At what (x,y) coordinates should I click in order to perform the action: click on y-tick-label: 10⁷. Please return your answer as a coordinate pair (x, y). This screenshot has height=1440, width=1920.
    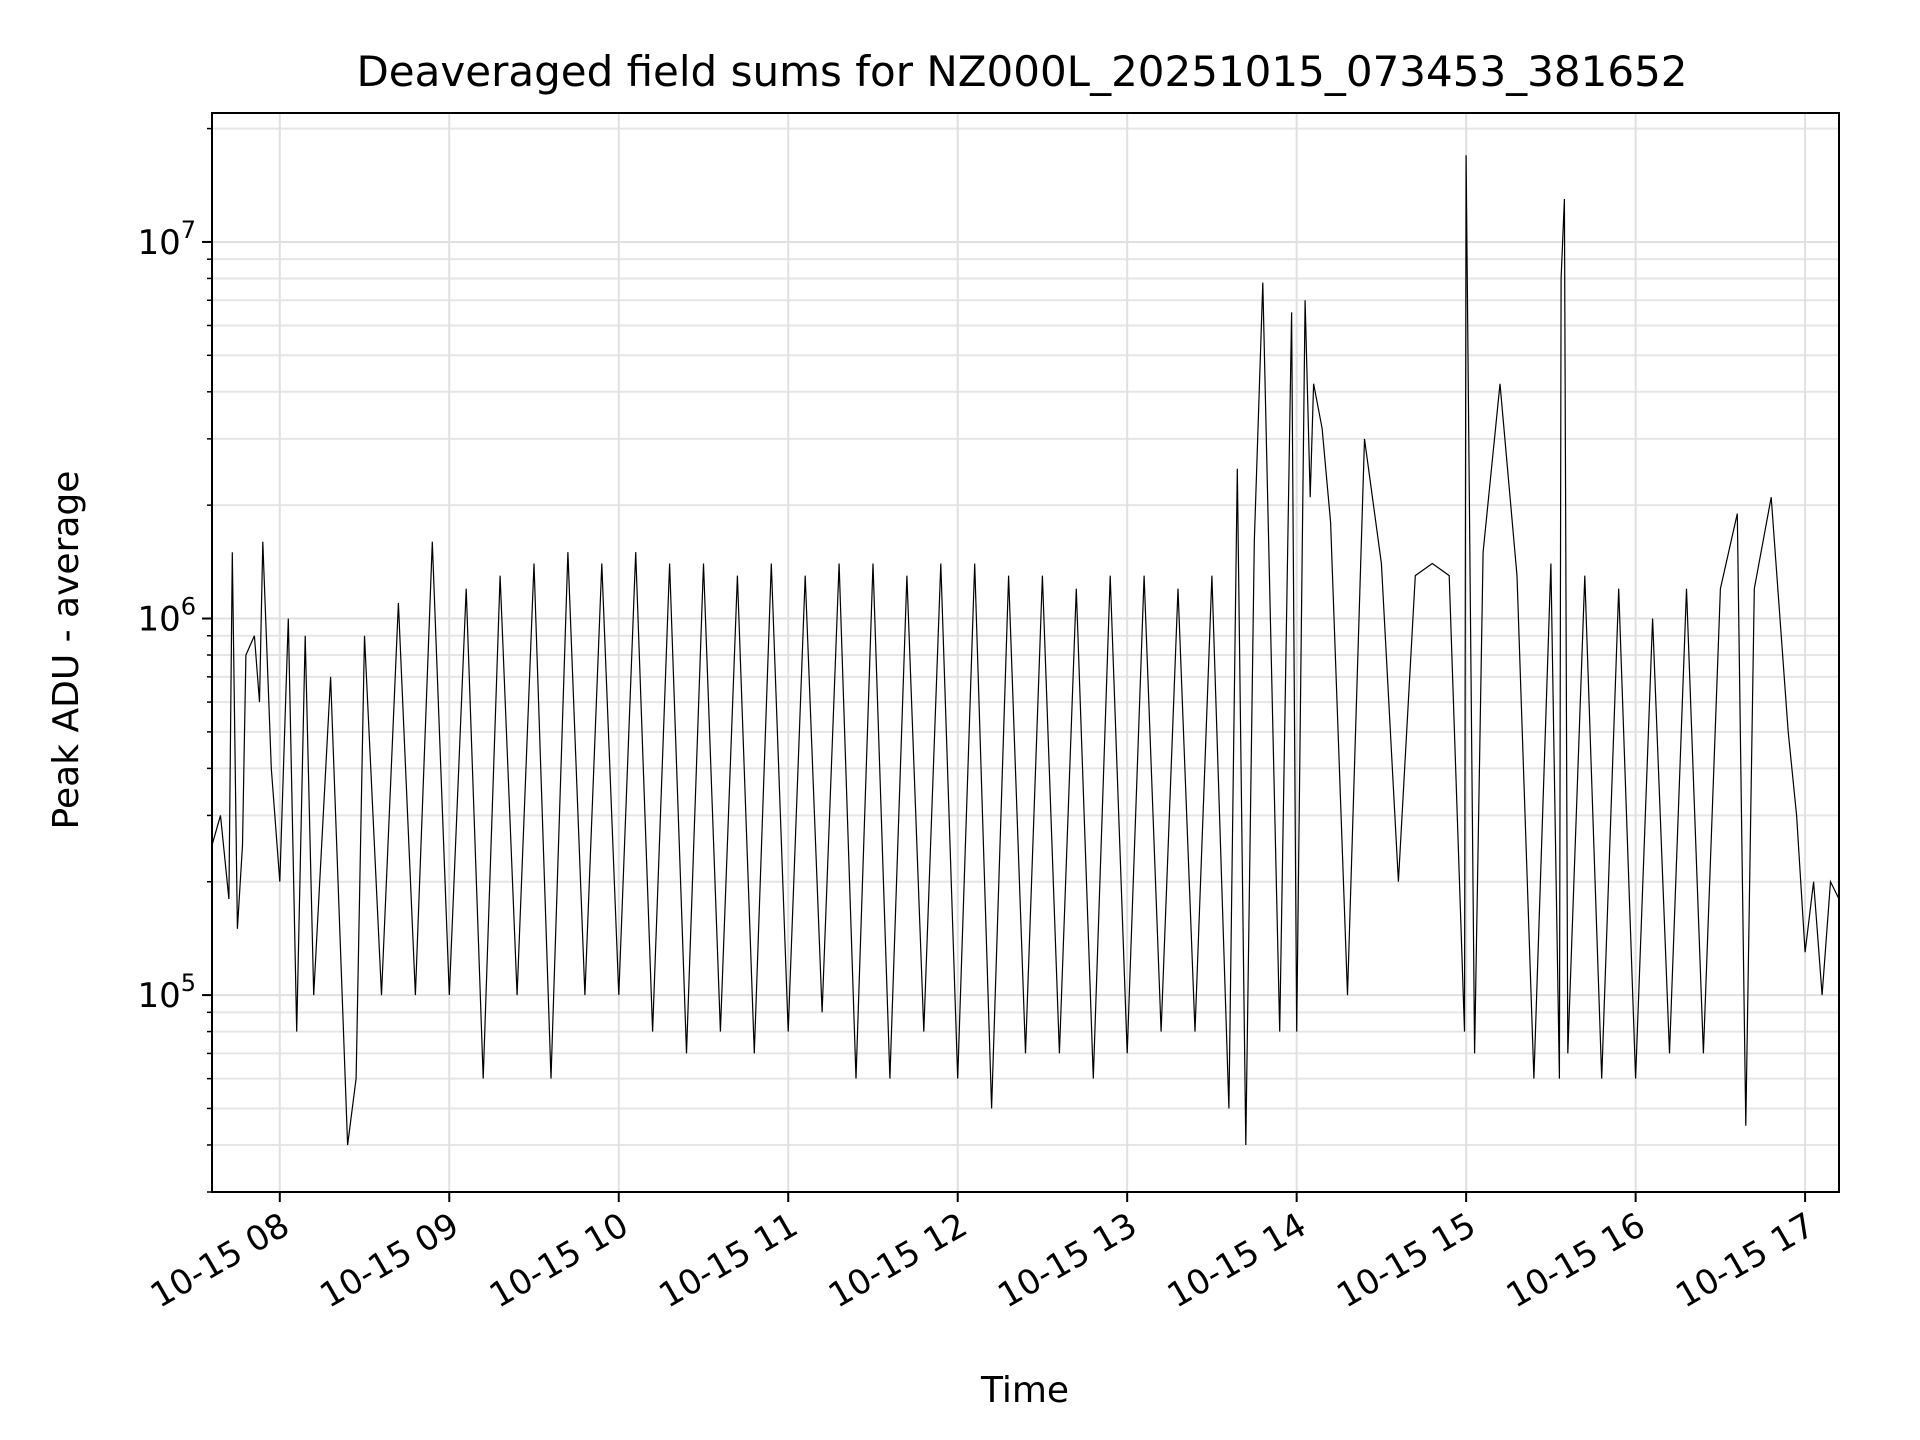
    Looking at the image, I should click on (166, 239).